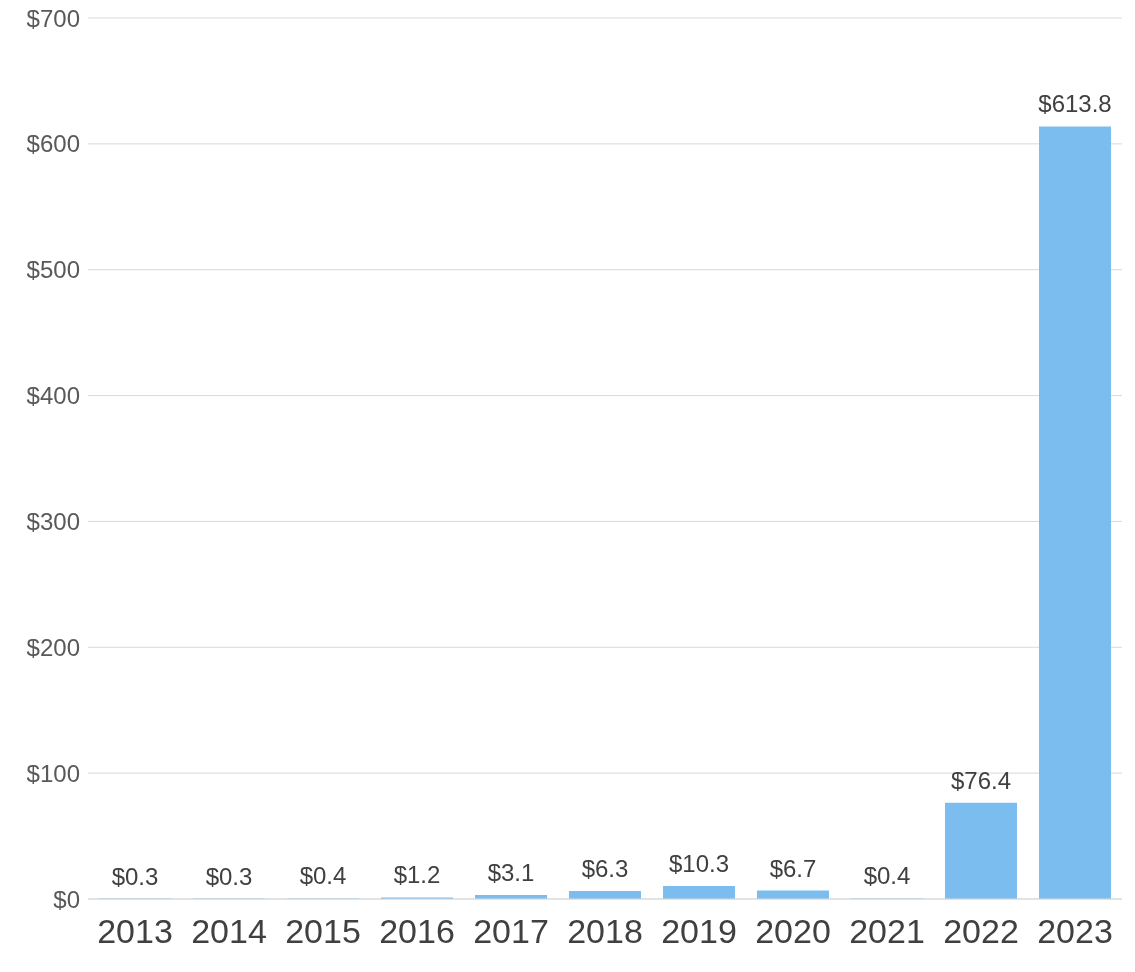  I want to click on x-tick-label: 2015, so click(323, 931).